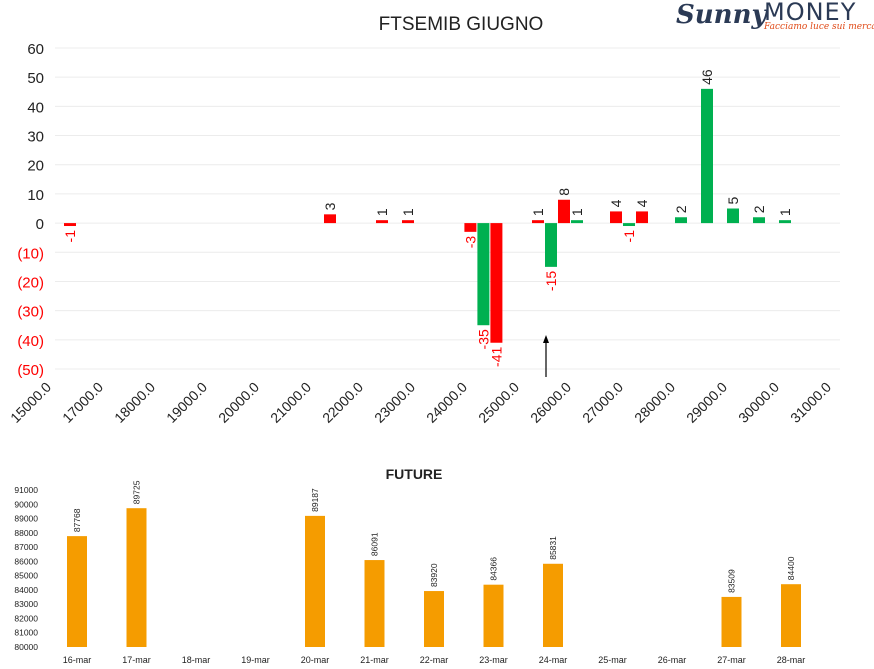 The image size is (874, 669). Describe the element at coordinates (30, 341) in the screenshot. I see `y-tick-label: (40)` at that location.